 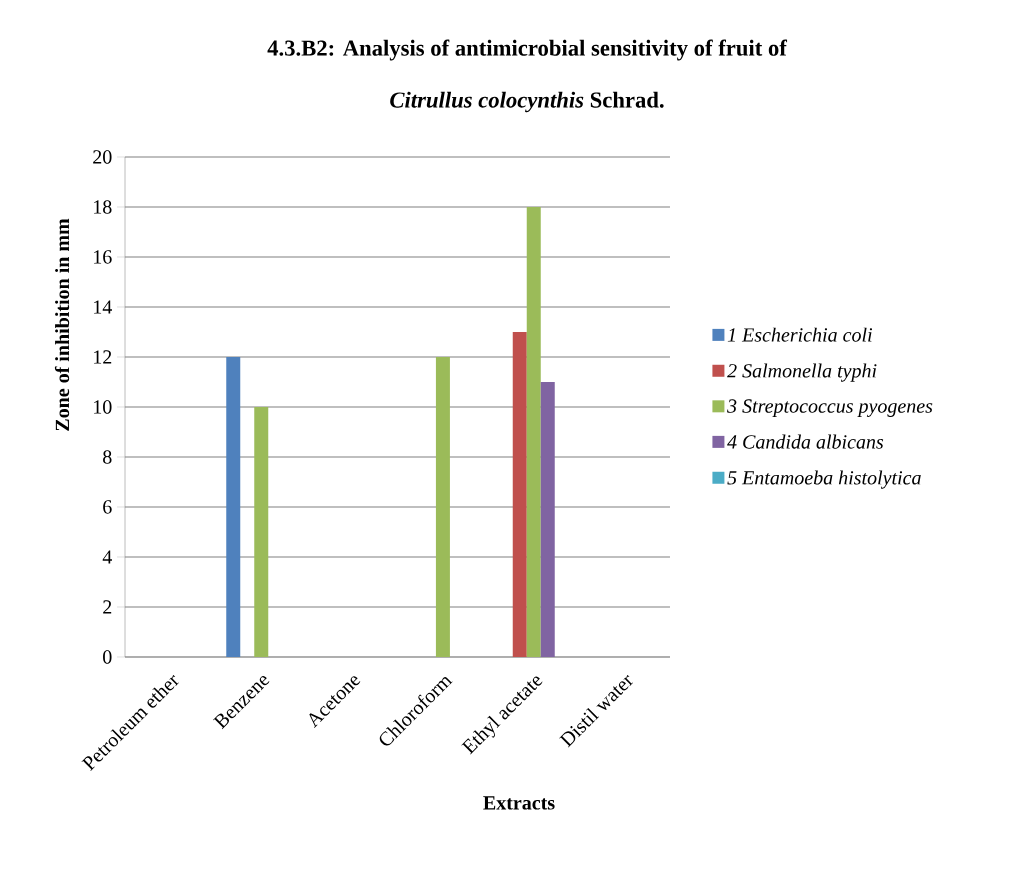 What do you see at coordinates (527, 50) in the screenshot?
I see `chart-title: 4.3.B2: Analysis of antimicrobial sensitivity of fruit of` at bounding box center [527, 50].